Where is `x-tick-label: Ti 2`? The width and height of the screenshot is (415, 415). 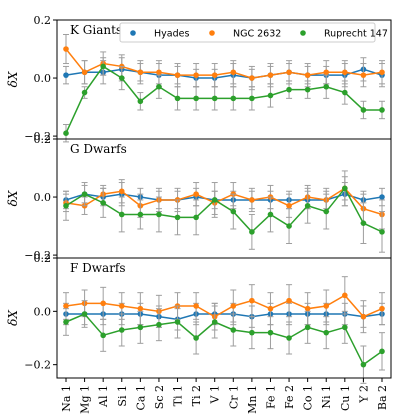
x-tick-label: Ti 2 is located at coordinates (196, 395).